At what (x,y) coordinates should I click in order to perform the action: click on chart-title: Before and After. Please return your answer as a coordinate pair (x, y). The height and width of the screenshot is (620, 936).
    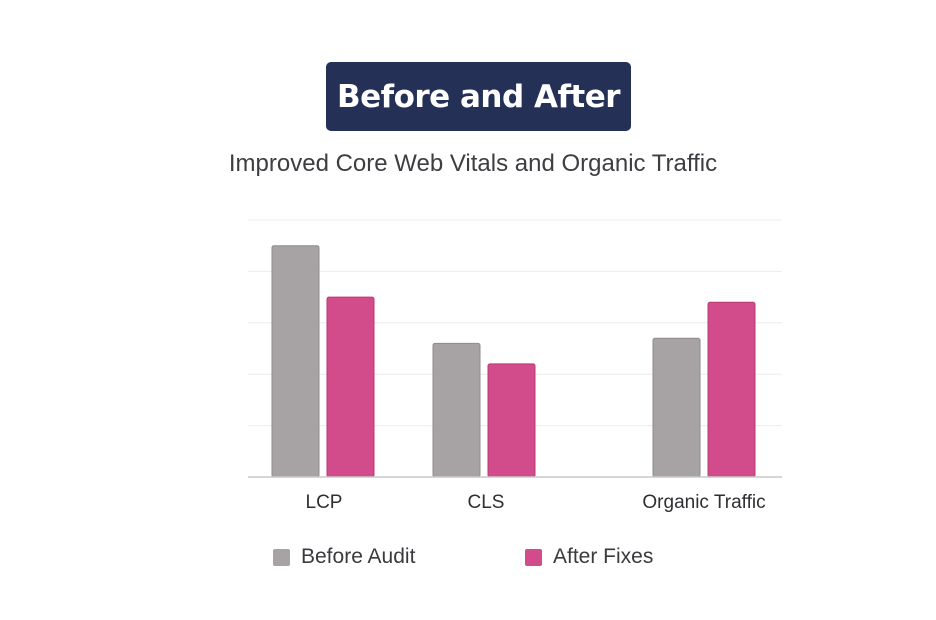
    Looking at the image, I should click on (478, 96).